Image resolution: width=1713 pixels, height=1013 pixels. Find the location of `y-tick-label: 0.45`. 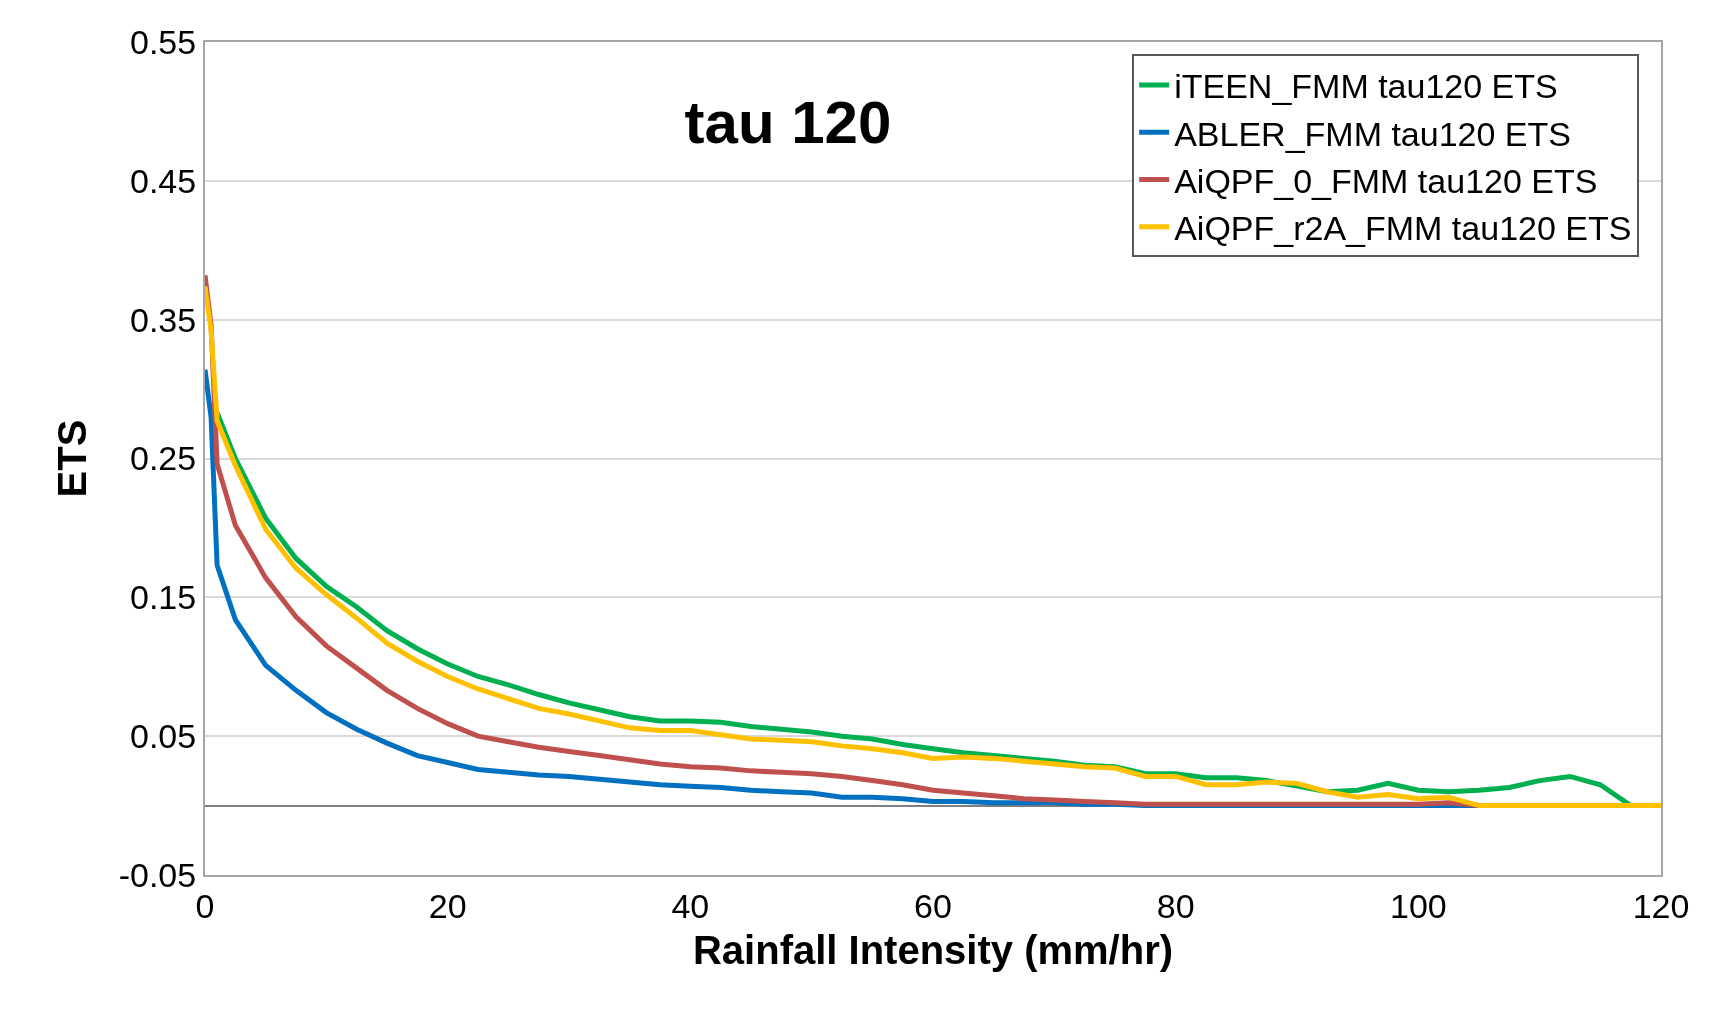

y-tick-label: 0.45 is located at coordinates (163, 180).